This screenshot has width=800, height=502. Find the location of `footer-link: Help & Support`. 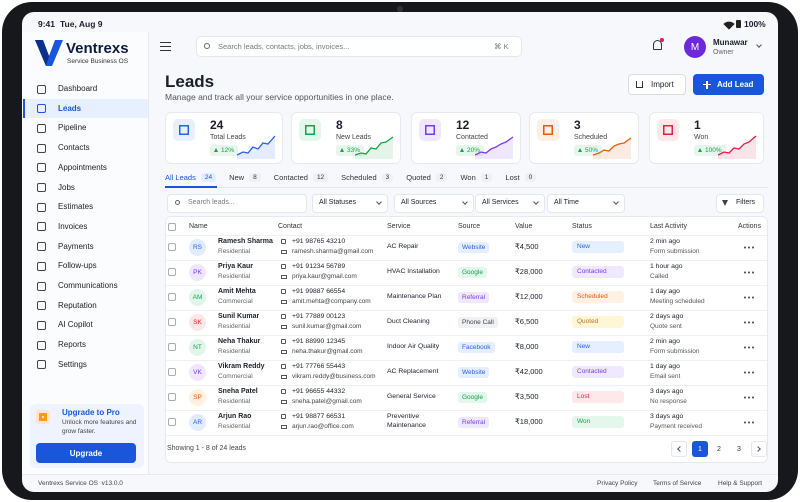

footer-link: Help & Support is located at coordinates (740, 483).